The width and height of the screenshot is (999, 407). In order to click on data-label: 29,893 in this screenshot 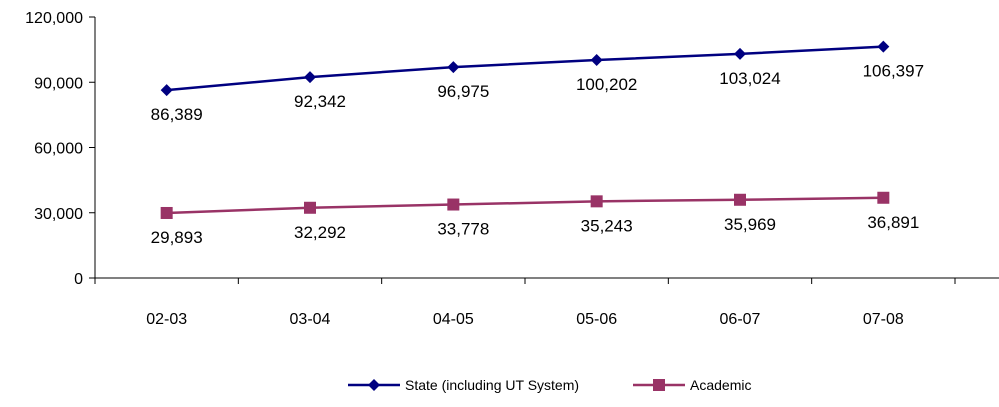, I will do `click(177, 237)`.